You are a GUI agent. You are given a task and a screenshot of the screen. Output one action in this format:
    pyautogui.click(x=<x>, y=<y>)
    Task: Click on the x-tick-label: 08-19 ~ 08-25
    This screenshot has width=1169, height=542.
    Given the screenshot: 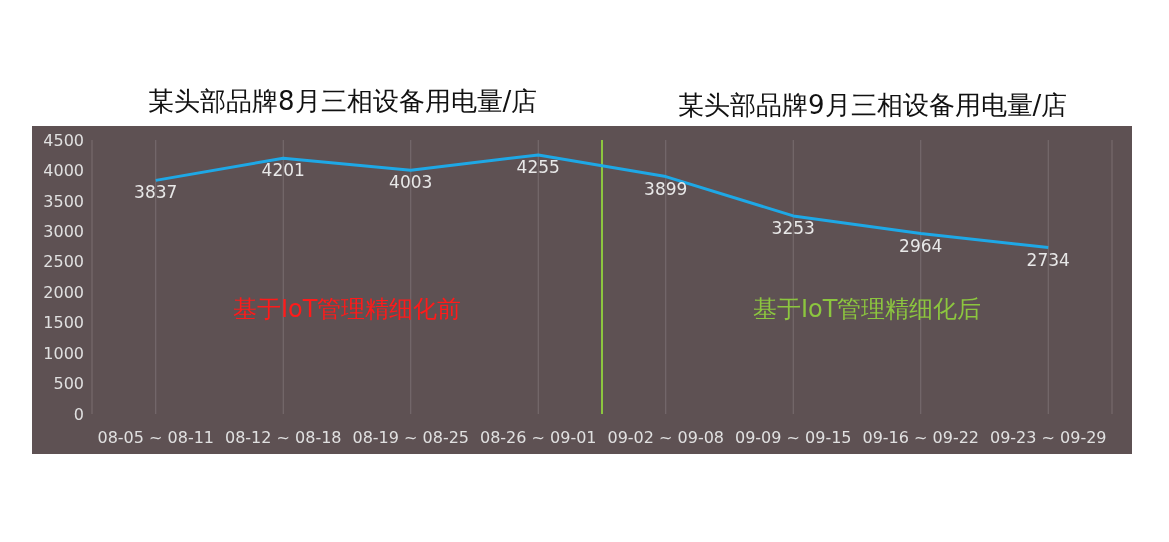 What is the action you would take?
    pyautogui.click(x=411, y=438)
    